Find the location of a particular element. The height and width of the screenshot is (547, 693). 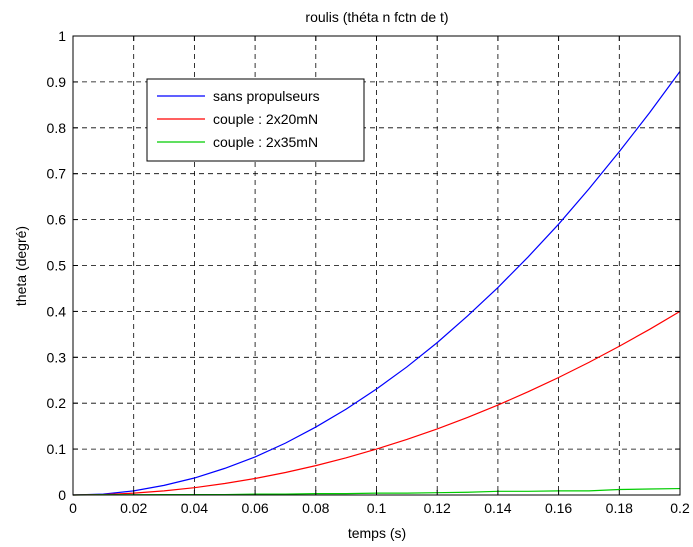

x-tick-label: 0.06 is located at coordinates (254, 508).